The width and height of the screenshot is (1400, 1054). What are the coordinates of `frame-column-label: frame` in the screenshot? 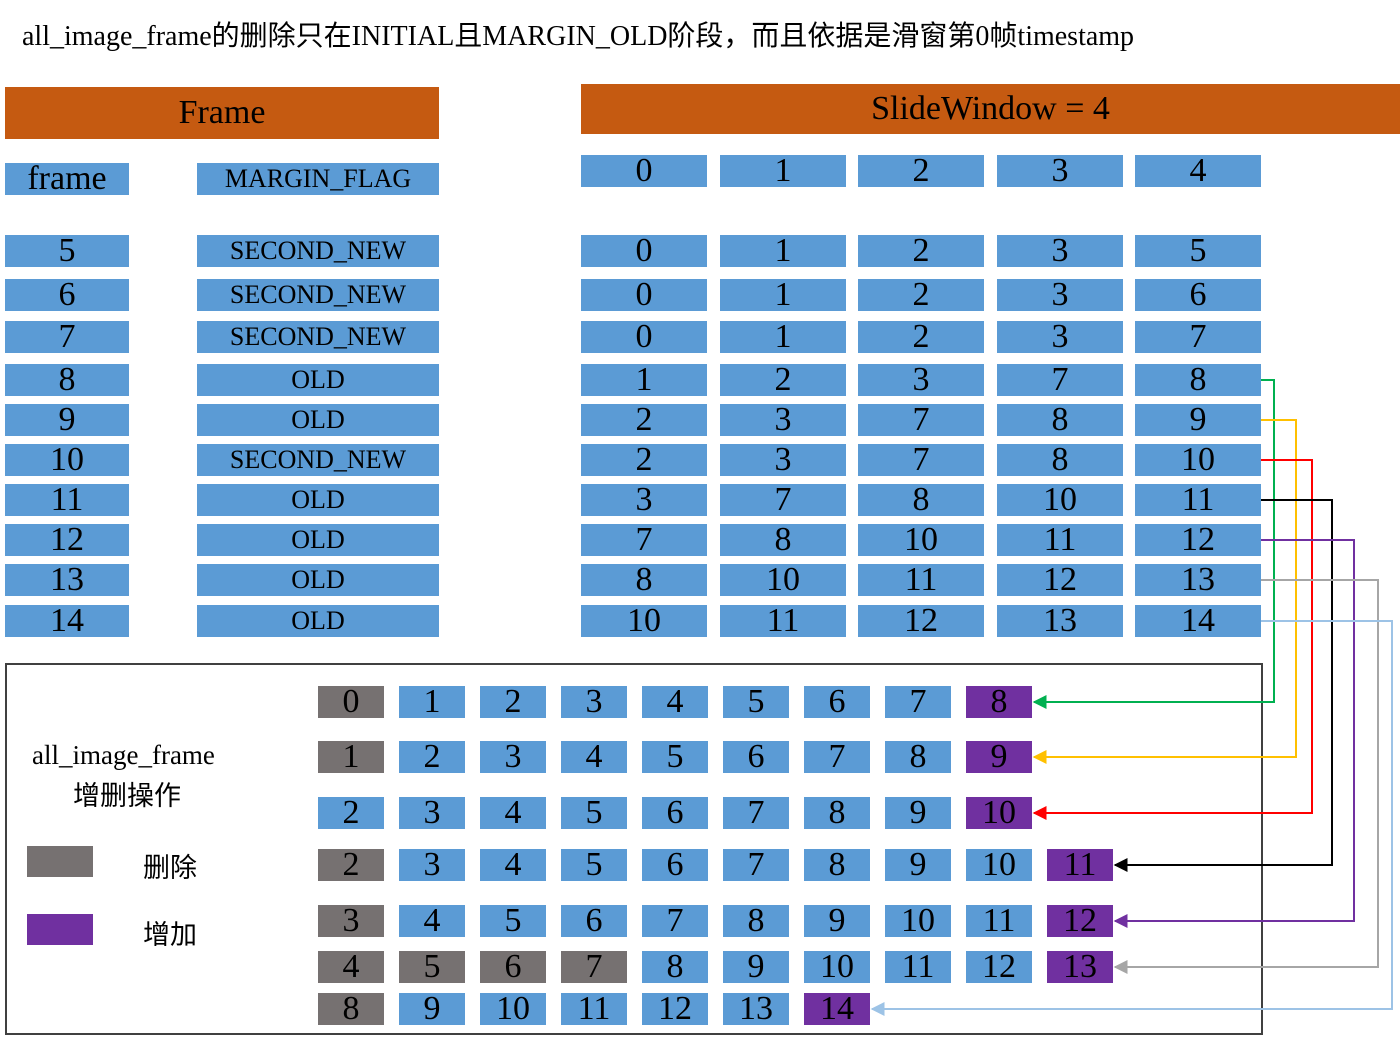 It's located at (67, 179).